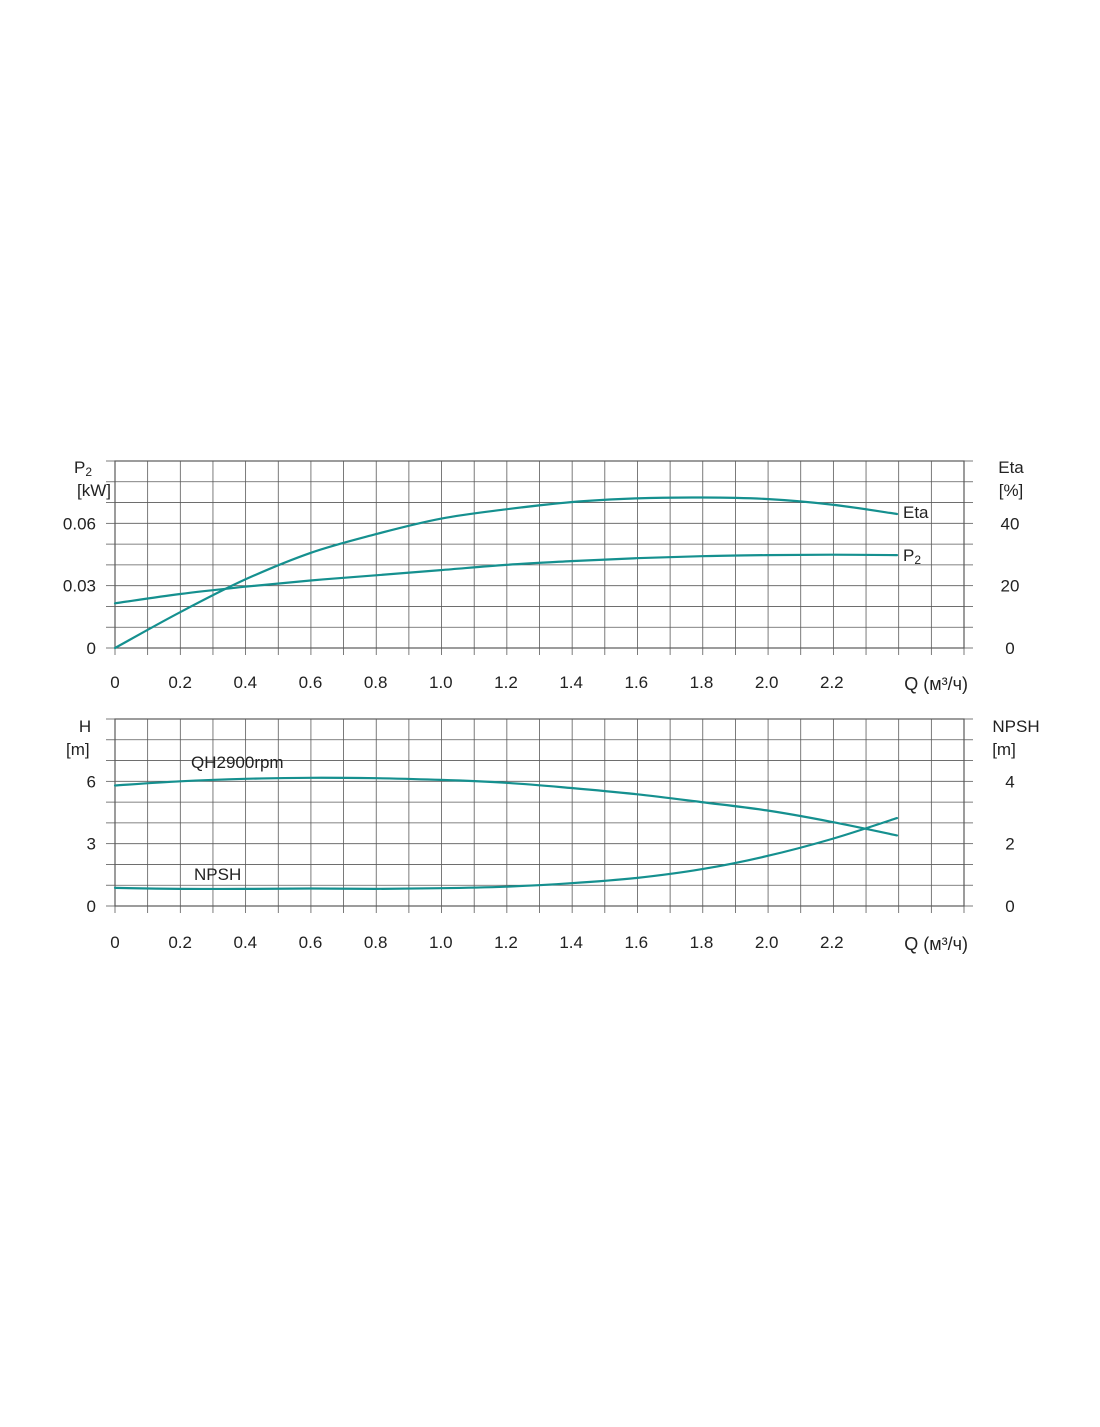 The height and width of the screenshot is (1427, 1100). What do you see at coordinates (1009, 781) in the screenshot?
I see `y-right-tick-label: 4` at bounding box center [1009, 781].